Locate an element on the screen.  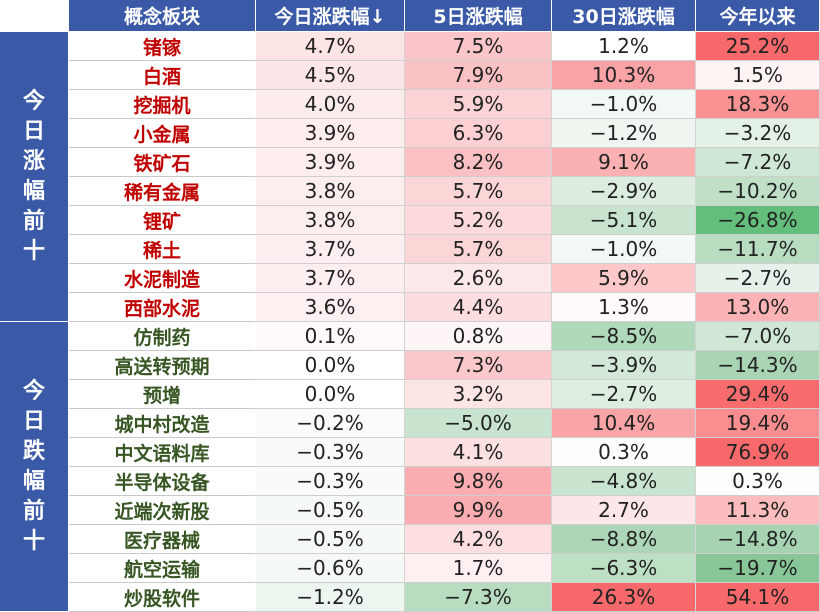
sector-name: 水泥制造 is located at coordinates (162, 278).